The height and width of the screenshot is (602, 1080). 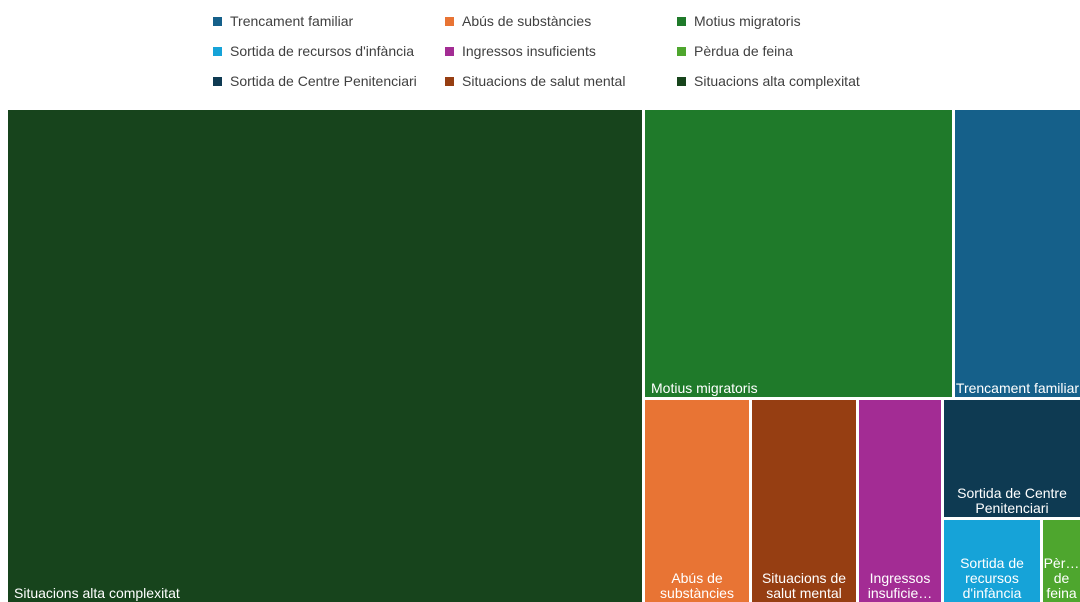 I want to click on treemap-tile-label-line: Situacions alta complexitat, so click(x=97, y=593).